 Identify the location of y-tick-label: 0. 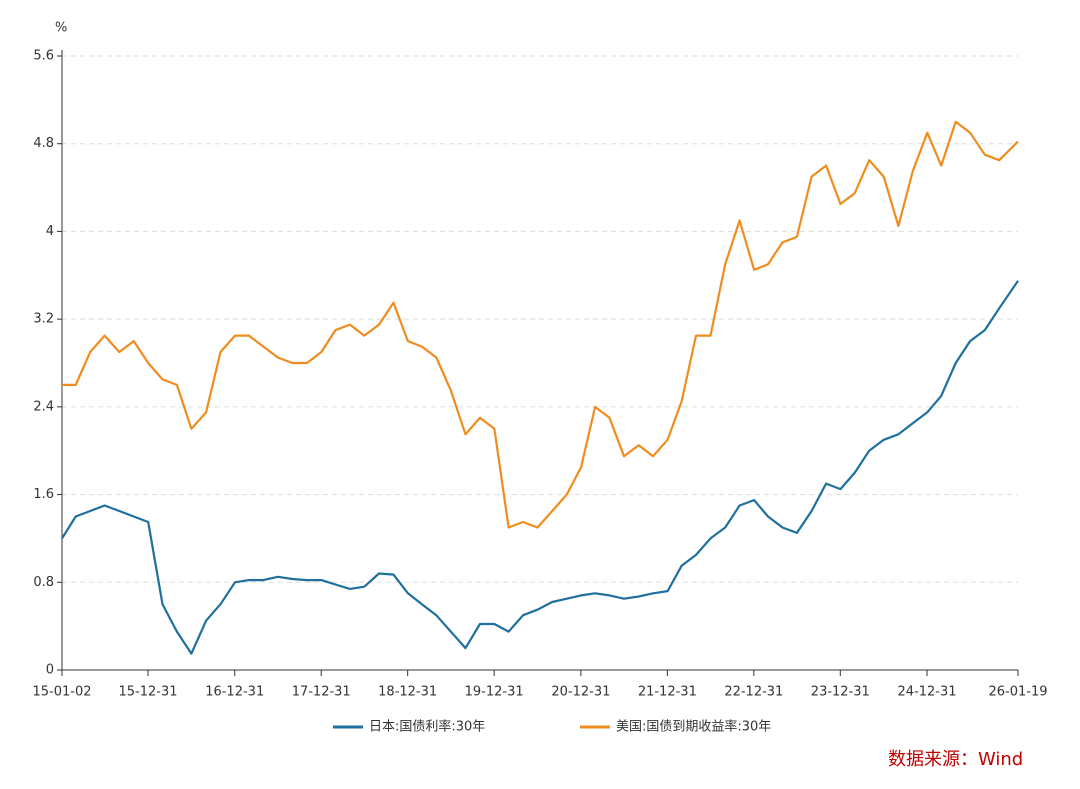
(50, 670).